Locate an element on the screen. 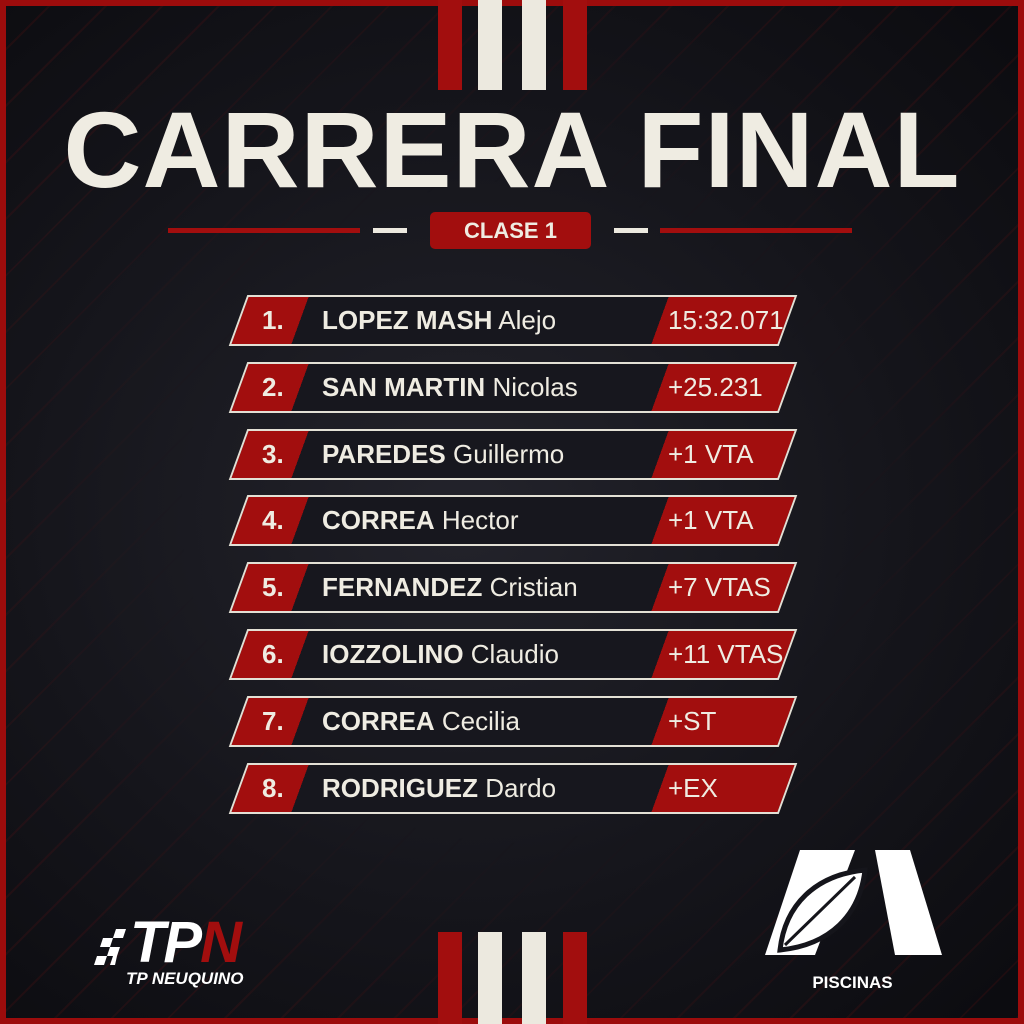  driver-surname: SAN MARTIN is located at coordinates (404, 386).